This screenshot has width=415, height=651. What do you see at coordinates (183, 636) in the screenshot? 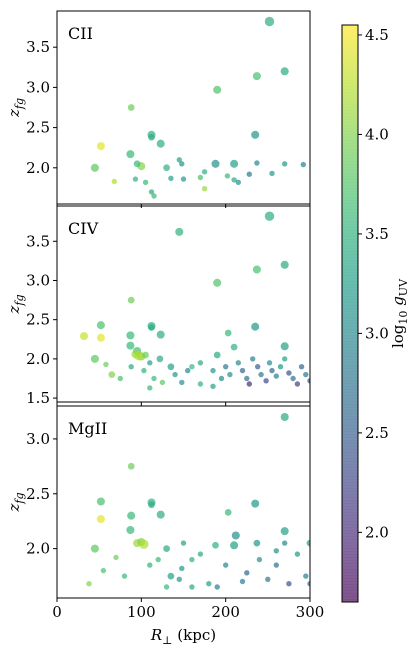
I see `x-axis-label: R⊥ (kpc)` at bounding box center [183, 636].